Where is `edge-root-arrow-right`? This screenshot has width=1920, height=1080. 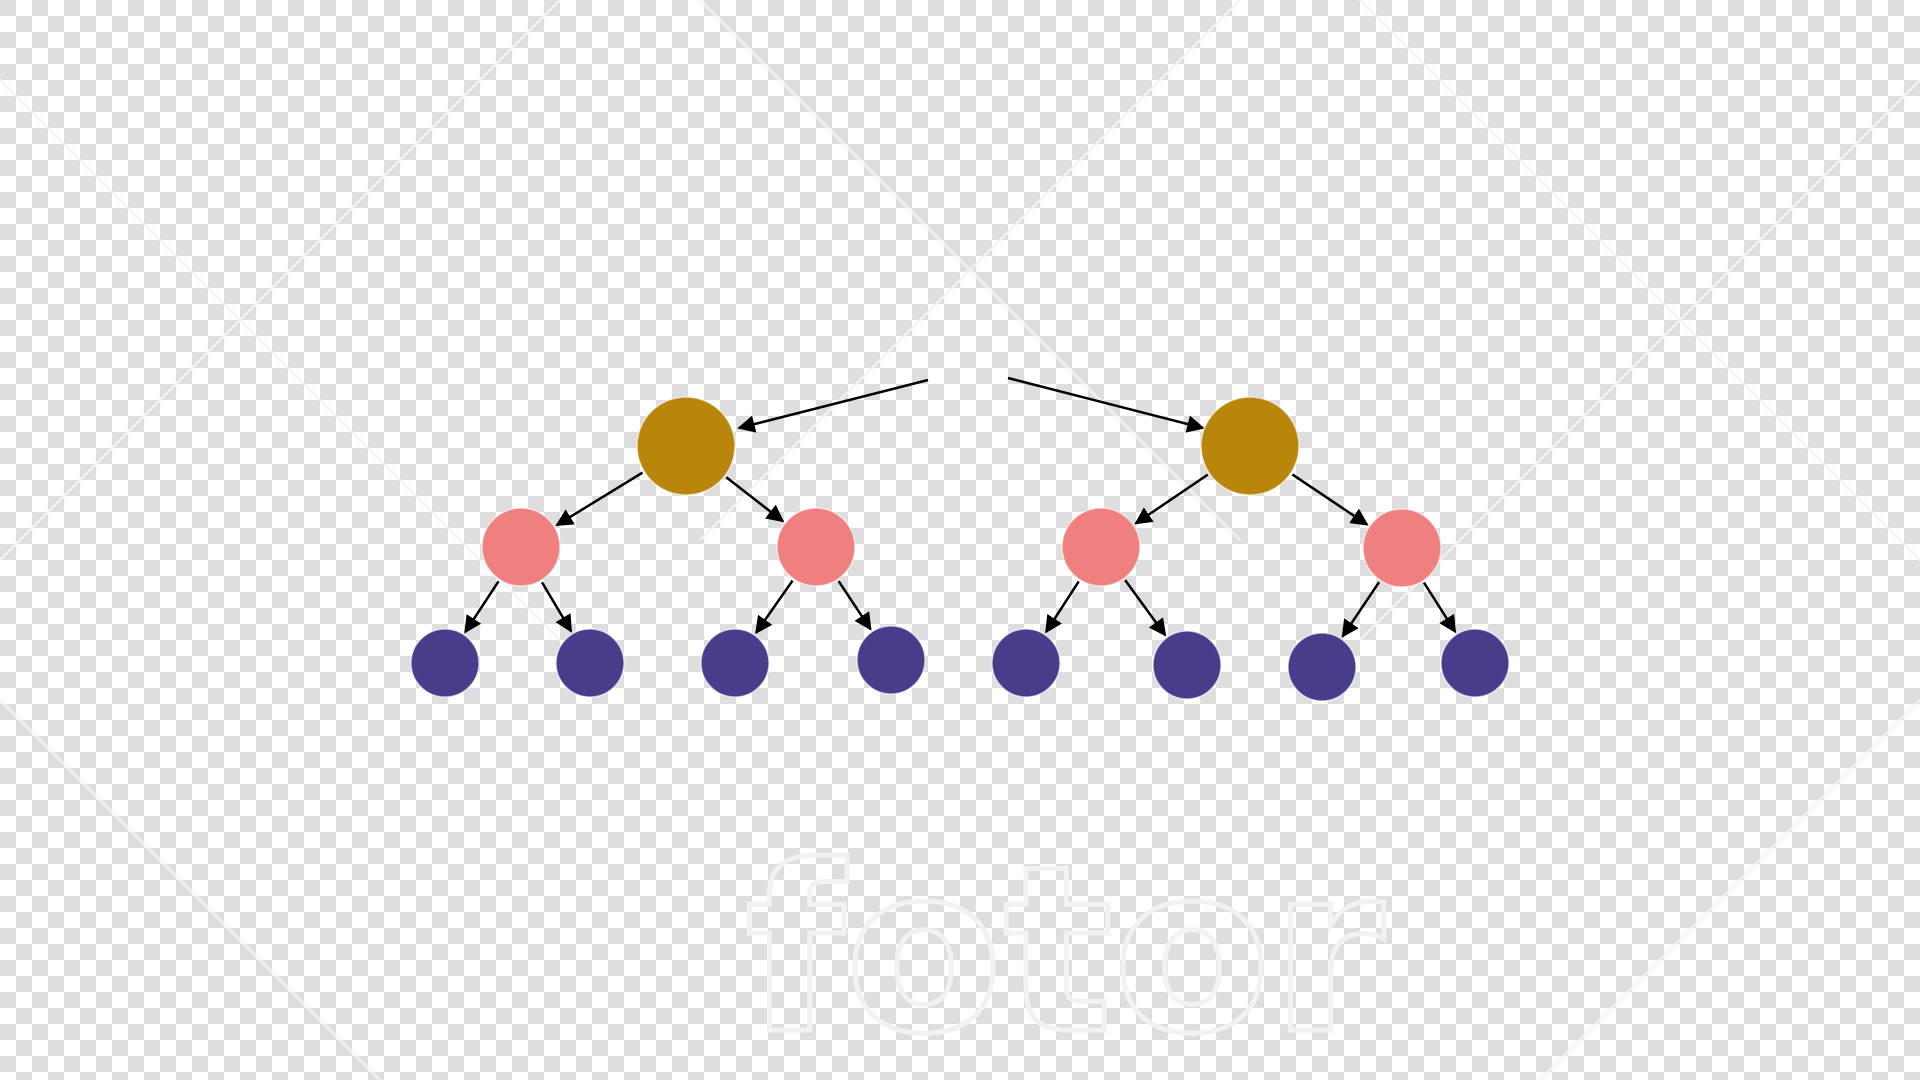
edge-root-arrow-right is located at coordinates (1106, 404).